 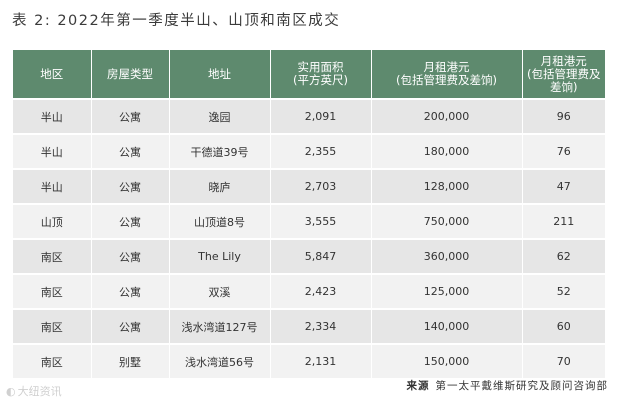 What do you see at coordinates (563, 291) in the screenshot?
I see `cell-rent-per-sqft: 52` at bounding box center [563, 291].